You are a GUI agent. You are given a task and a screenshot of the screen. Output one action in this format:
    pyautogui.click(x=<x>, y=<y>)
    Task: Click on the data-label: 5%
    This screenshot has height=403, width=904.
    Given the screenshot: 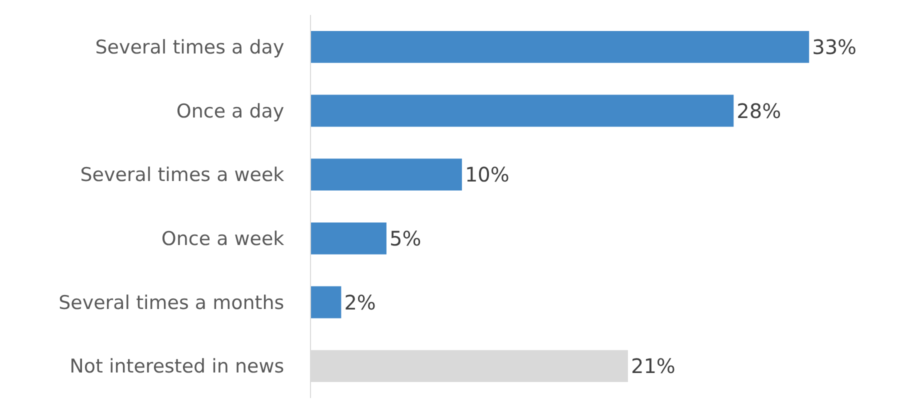 What is the action you would take?
    pyautogui.click(x=405, y=238)
    